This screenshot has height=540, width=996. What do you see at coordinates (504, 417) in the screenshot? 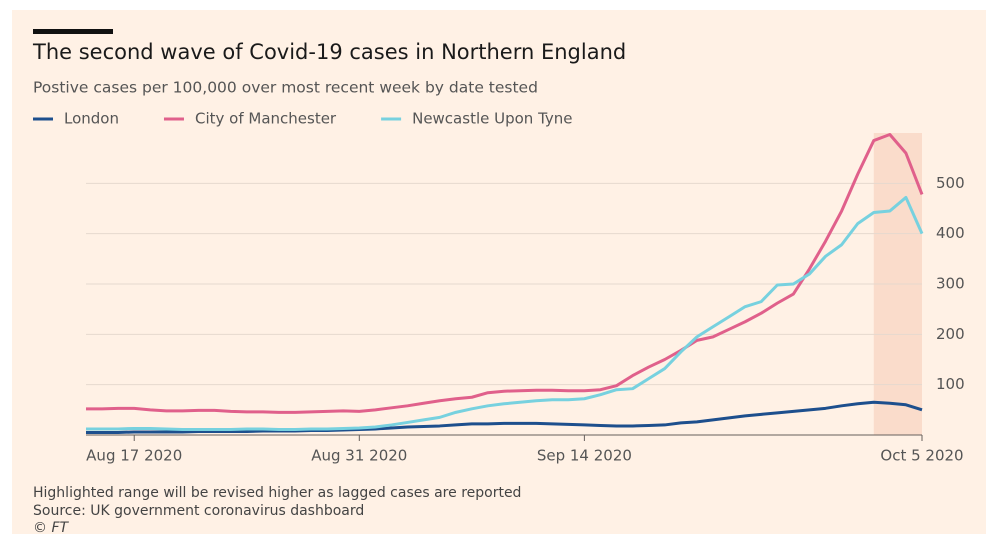
I see `series-line` at bounding box center [504, 417].